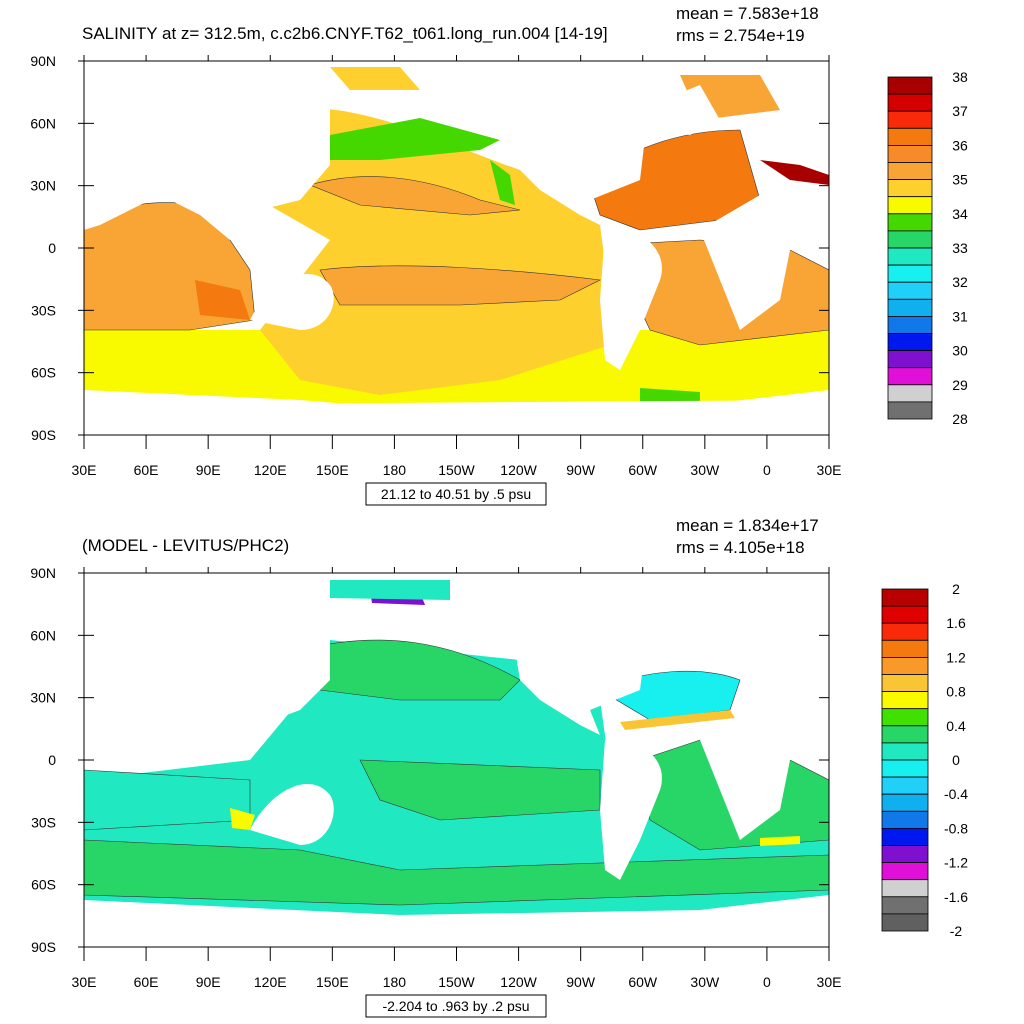  Describe the element at coordinates (292, 301) in the screenshot. I see `top-land-australia` at that location.